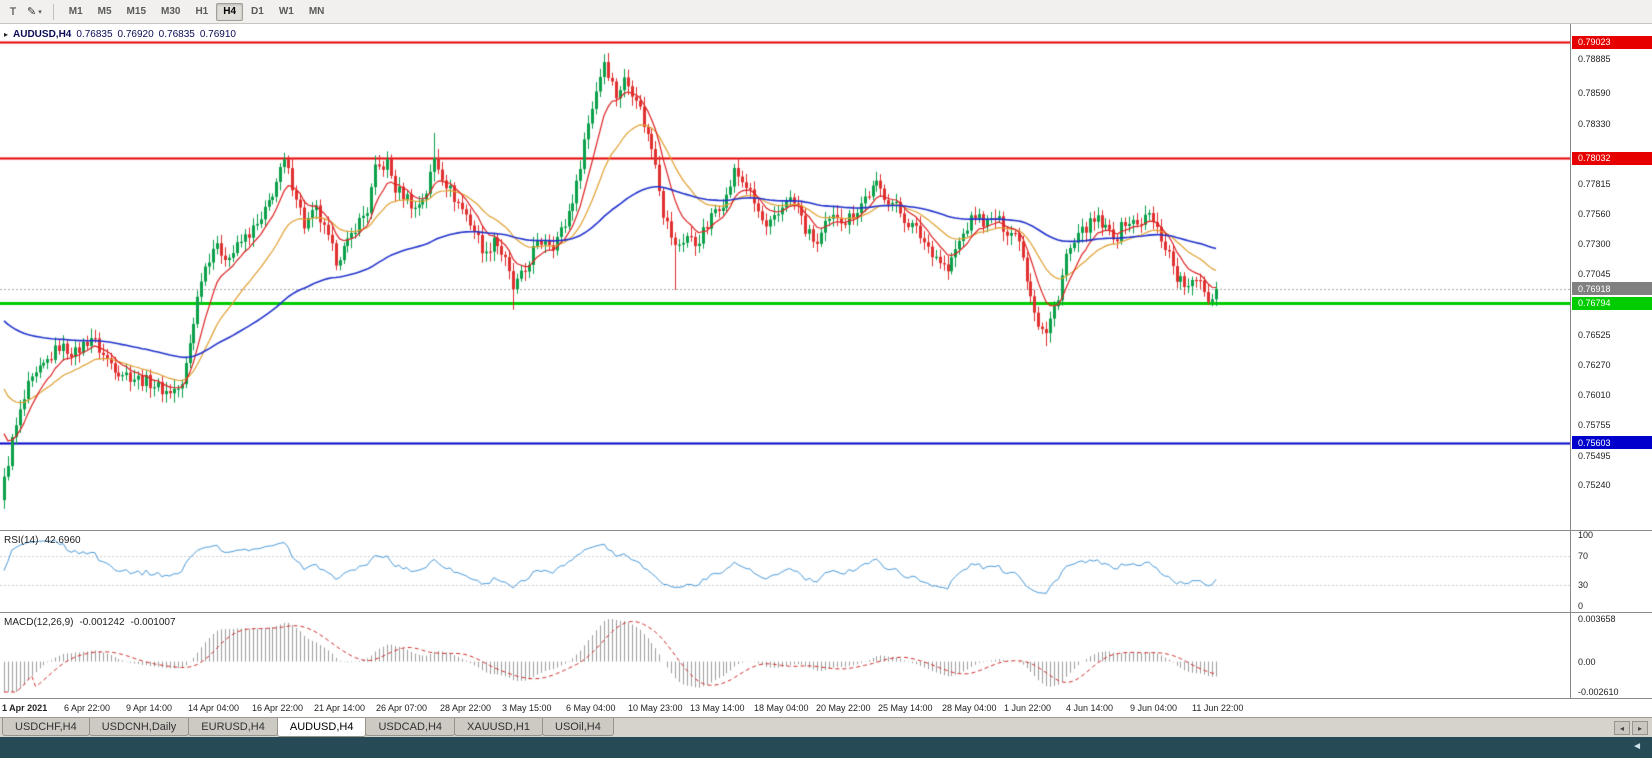 This screenshot has height=758, width=1652. Describe the element at coordinates (1594, 334) in the screenshot. I see `price-axis-label: 0.76525` at that location.